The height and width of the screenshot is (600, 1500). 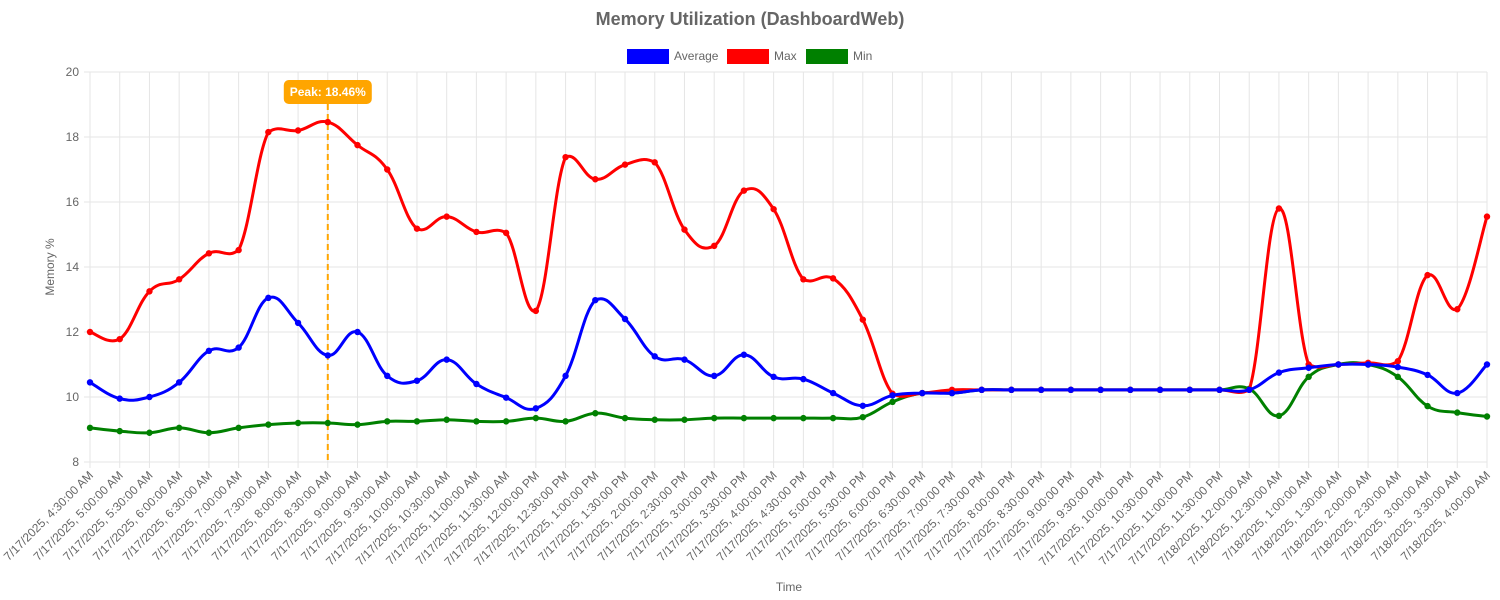 I want to click on legend: Average Max Min, so click(x=749, y=56).